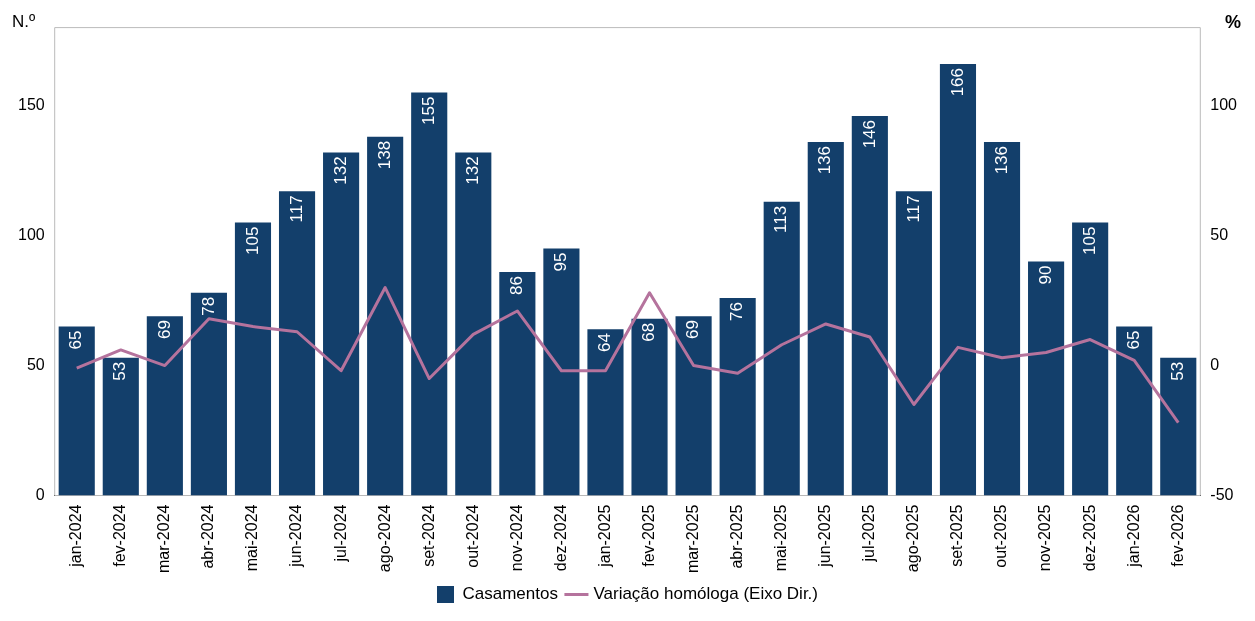  What do you see at coordinates (1177, 535) in the screenshot?
I see `x-tick-label: fev-2026` at bounding box center [1177, 535].